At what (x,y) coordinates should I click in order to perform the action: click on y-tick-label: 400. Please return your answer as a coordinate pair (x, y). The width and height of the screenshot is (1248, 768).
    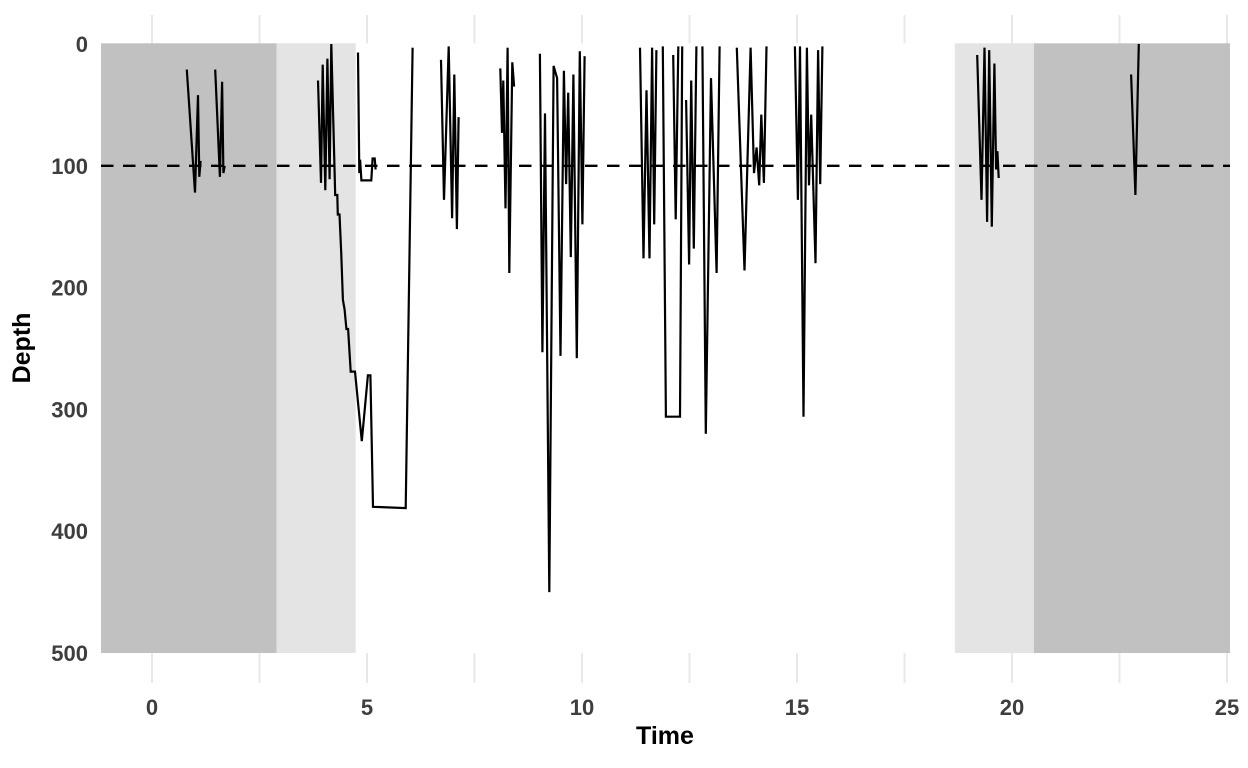
    Looking at the image, I should click on (69, 531).